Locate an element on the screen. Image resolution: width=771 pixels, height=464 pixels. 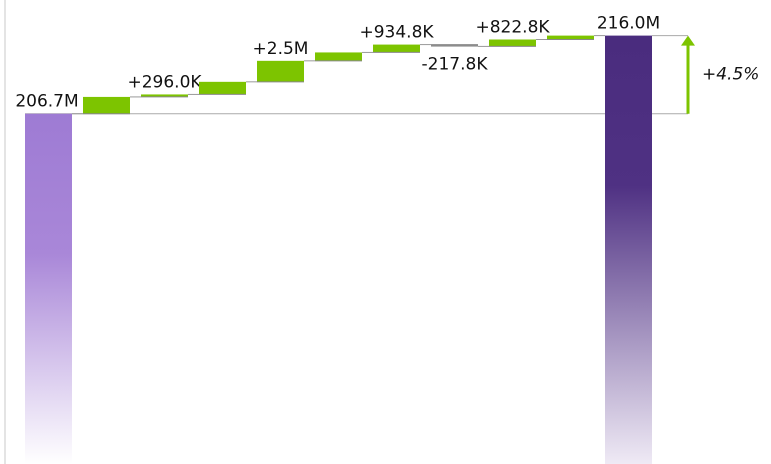
change-annotation: +4.5% is located at coordinates (730, 75).